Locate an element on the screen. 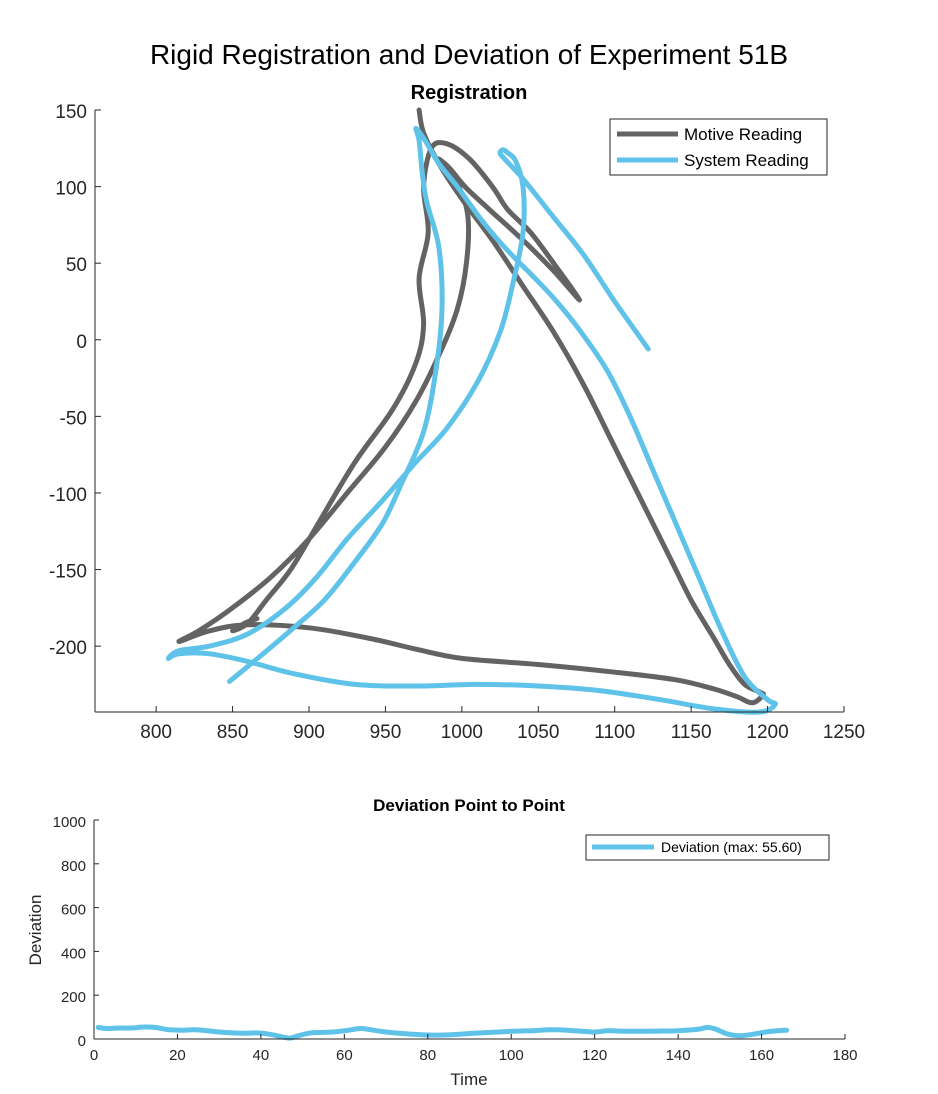  registration-x-tick-label: 1250 is located at coordinates (844, 732).